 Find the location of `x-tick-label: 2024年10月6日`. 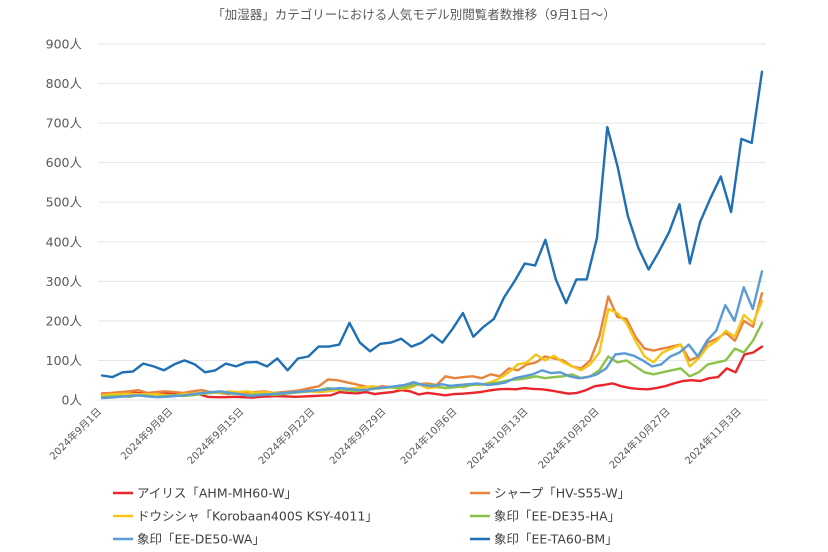

x-tick-label: 2024年10月6日 is located at coordinates (429, 436).